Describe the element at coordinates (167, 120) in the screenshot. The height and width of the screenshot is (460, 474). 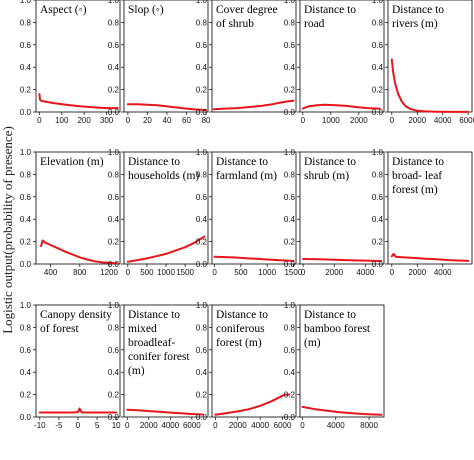
I see `x-tick-label: 40` at that location.